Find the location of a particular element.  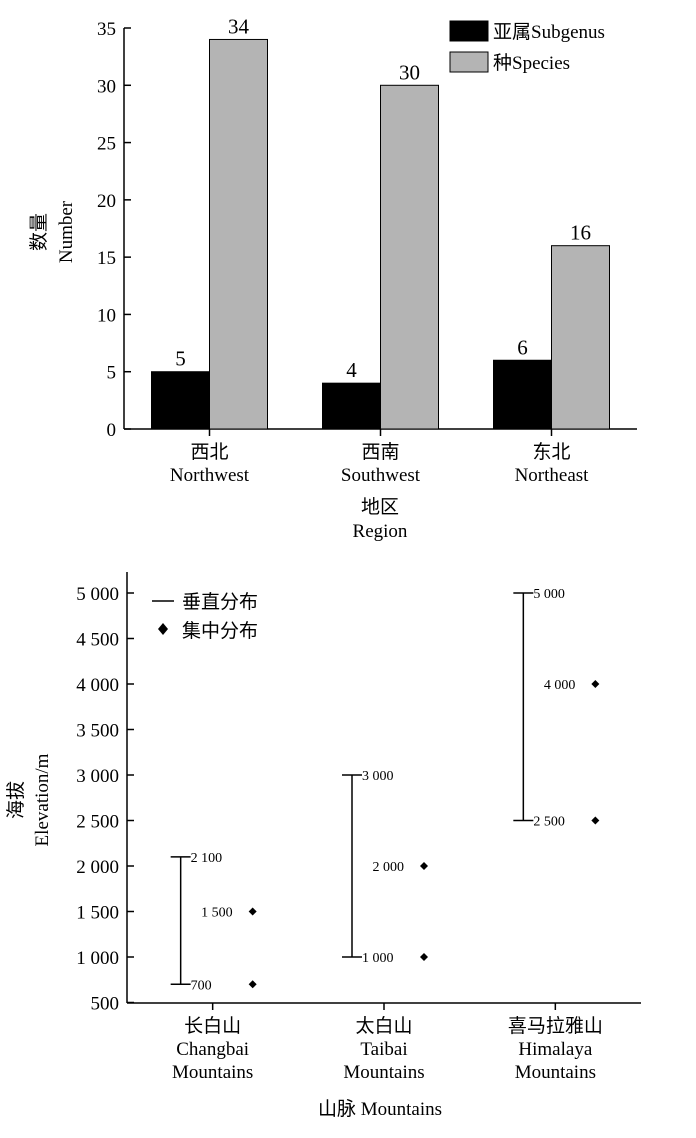

bar-data-label: 6 is located at coordinates (522, 347).